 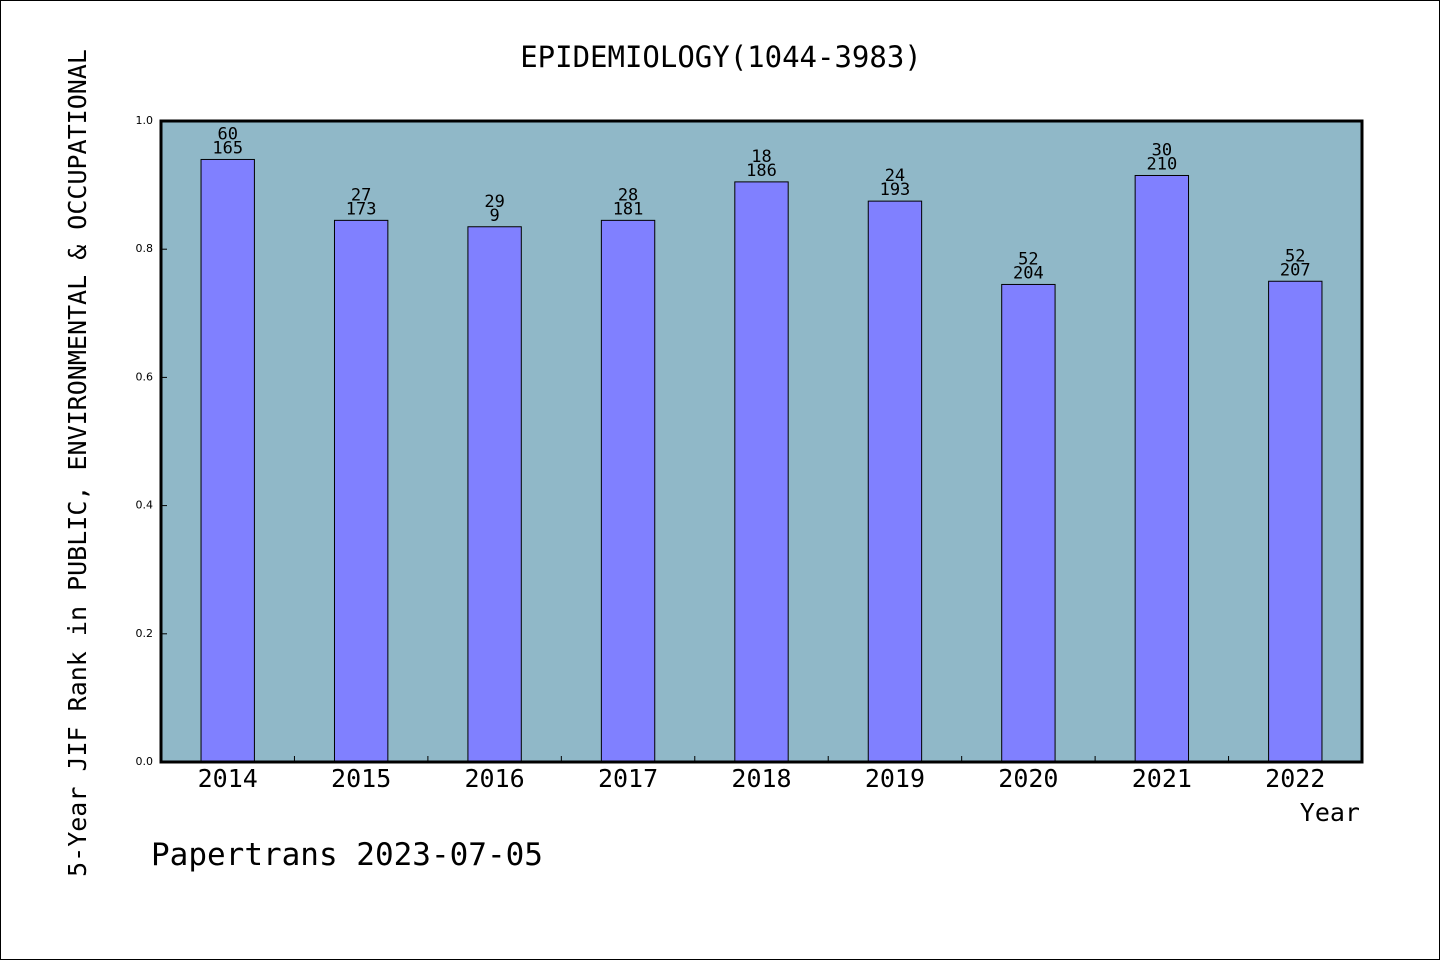 What do you see at coordinates (628, 491) in the screenshot?
I see `bar-2017` at bounding box center [628, 491].